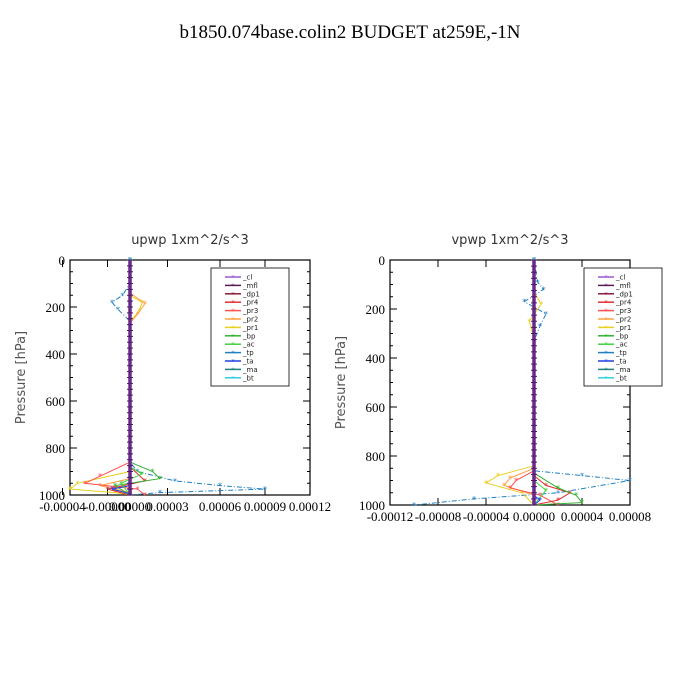  I want to click on x-tick-label: 0.00012, so click(310, 506).